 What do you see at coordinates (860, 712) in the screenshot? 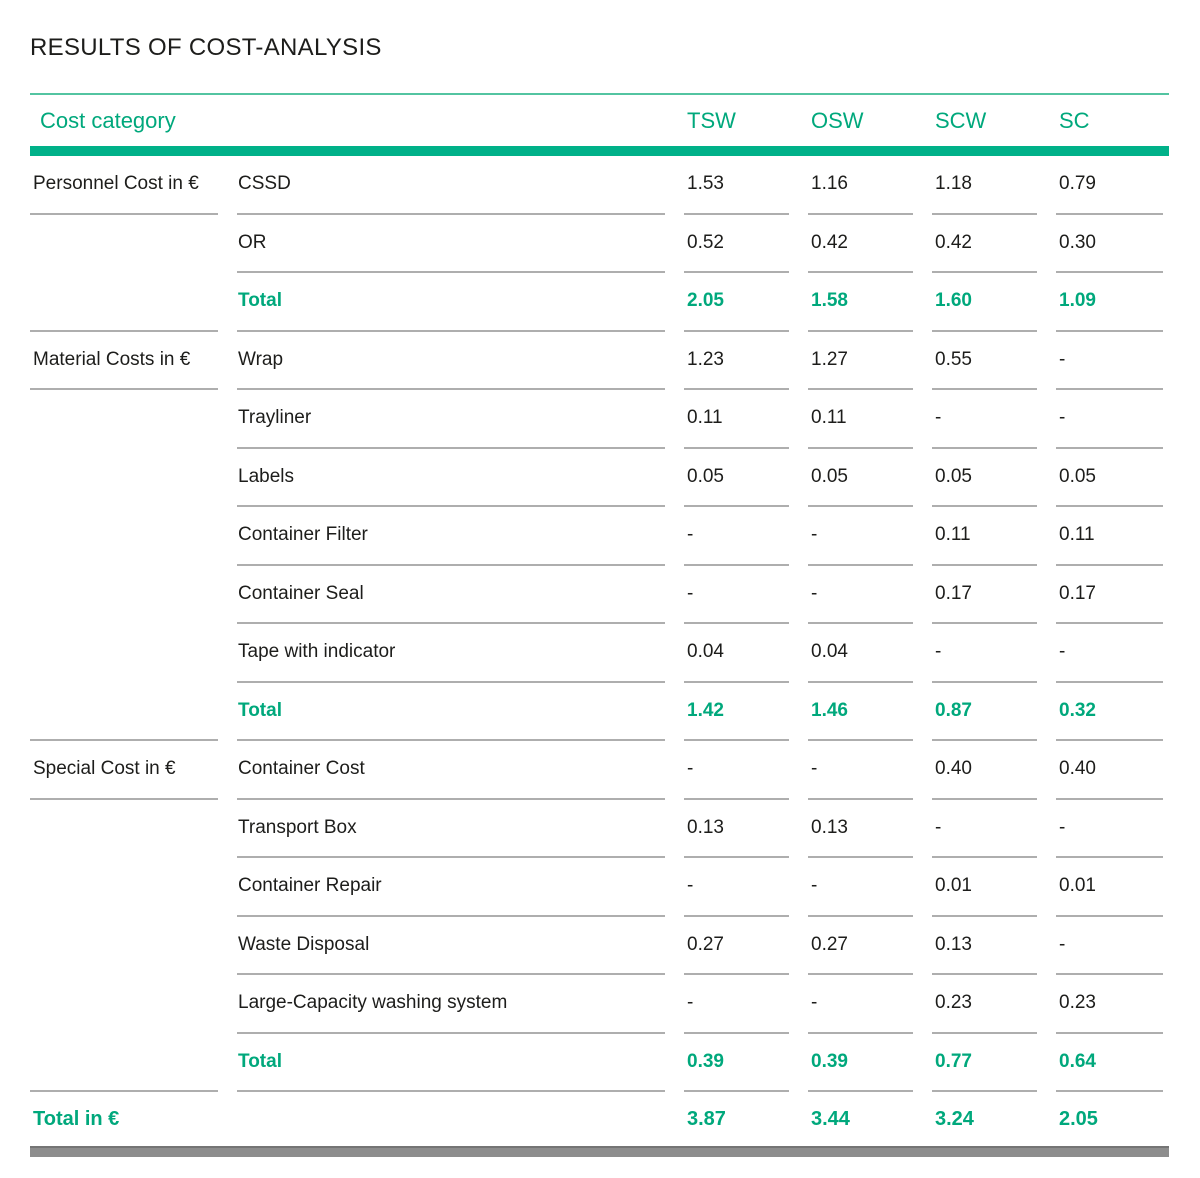
I see `value-cell-osw: 1.46` at bounding box center [860, 712].